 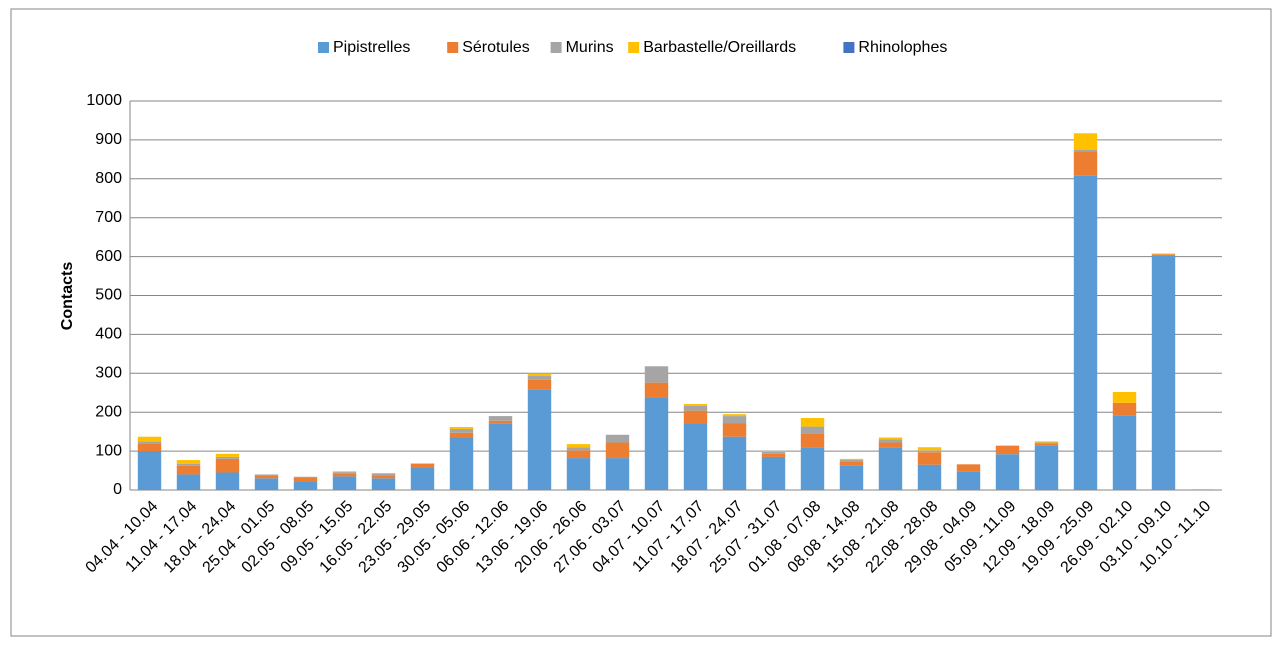 What do you see at coordinates (117, 489) in the screenshot?
I see `y-tick-label: 0` at bounding box center [117, 489].